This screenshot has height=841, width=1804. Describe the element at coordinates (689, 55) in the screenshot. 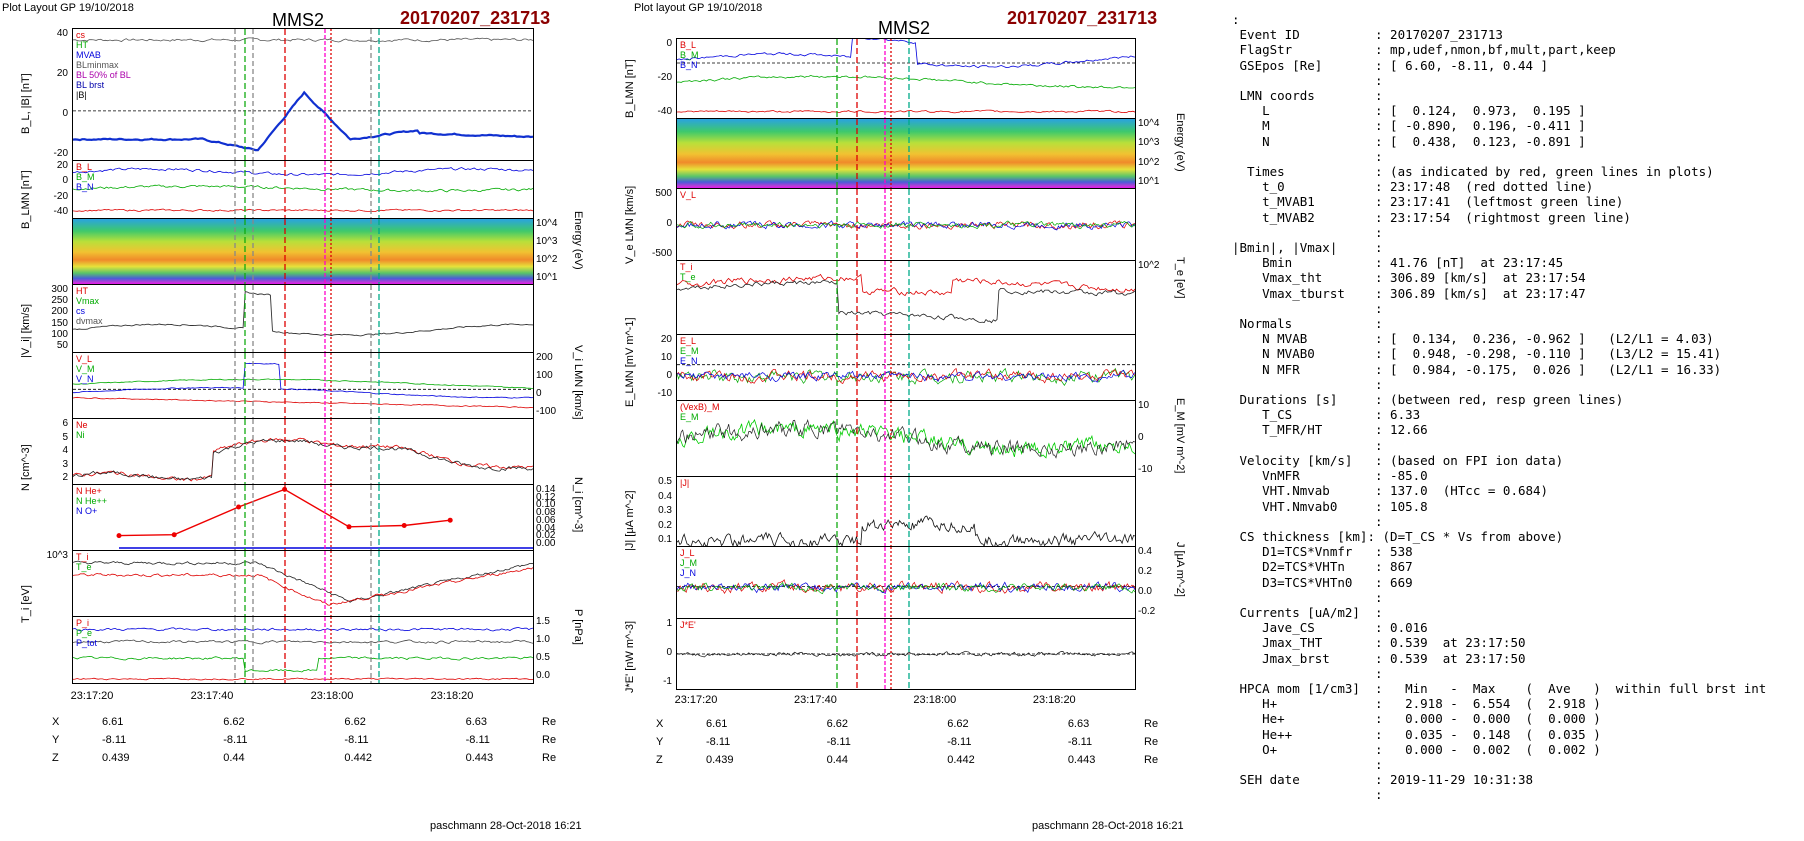

I see `middle-legend: B_L B_M B_N` at that location.